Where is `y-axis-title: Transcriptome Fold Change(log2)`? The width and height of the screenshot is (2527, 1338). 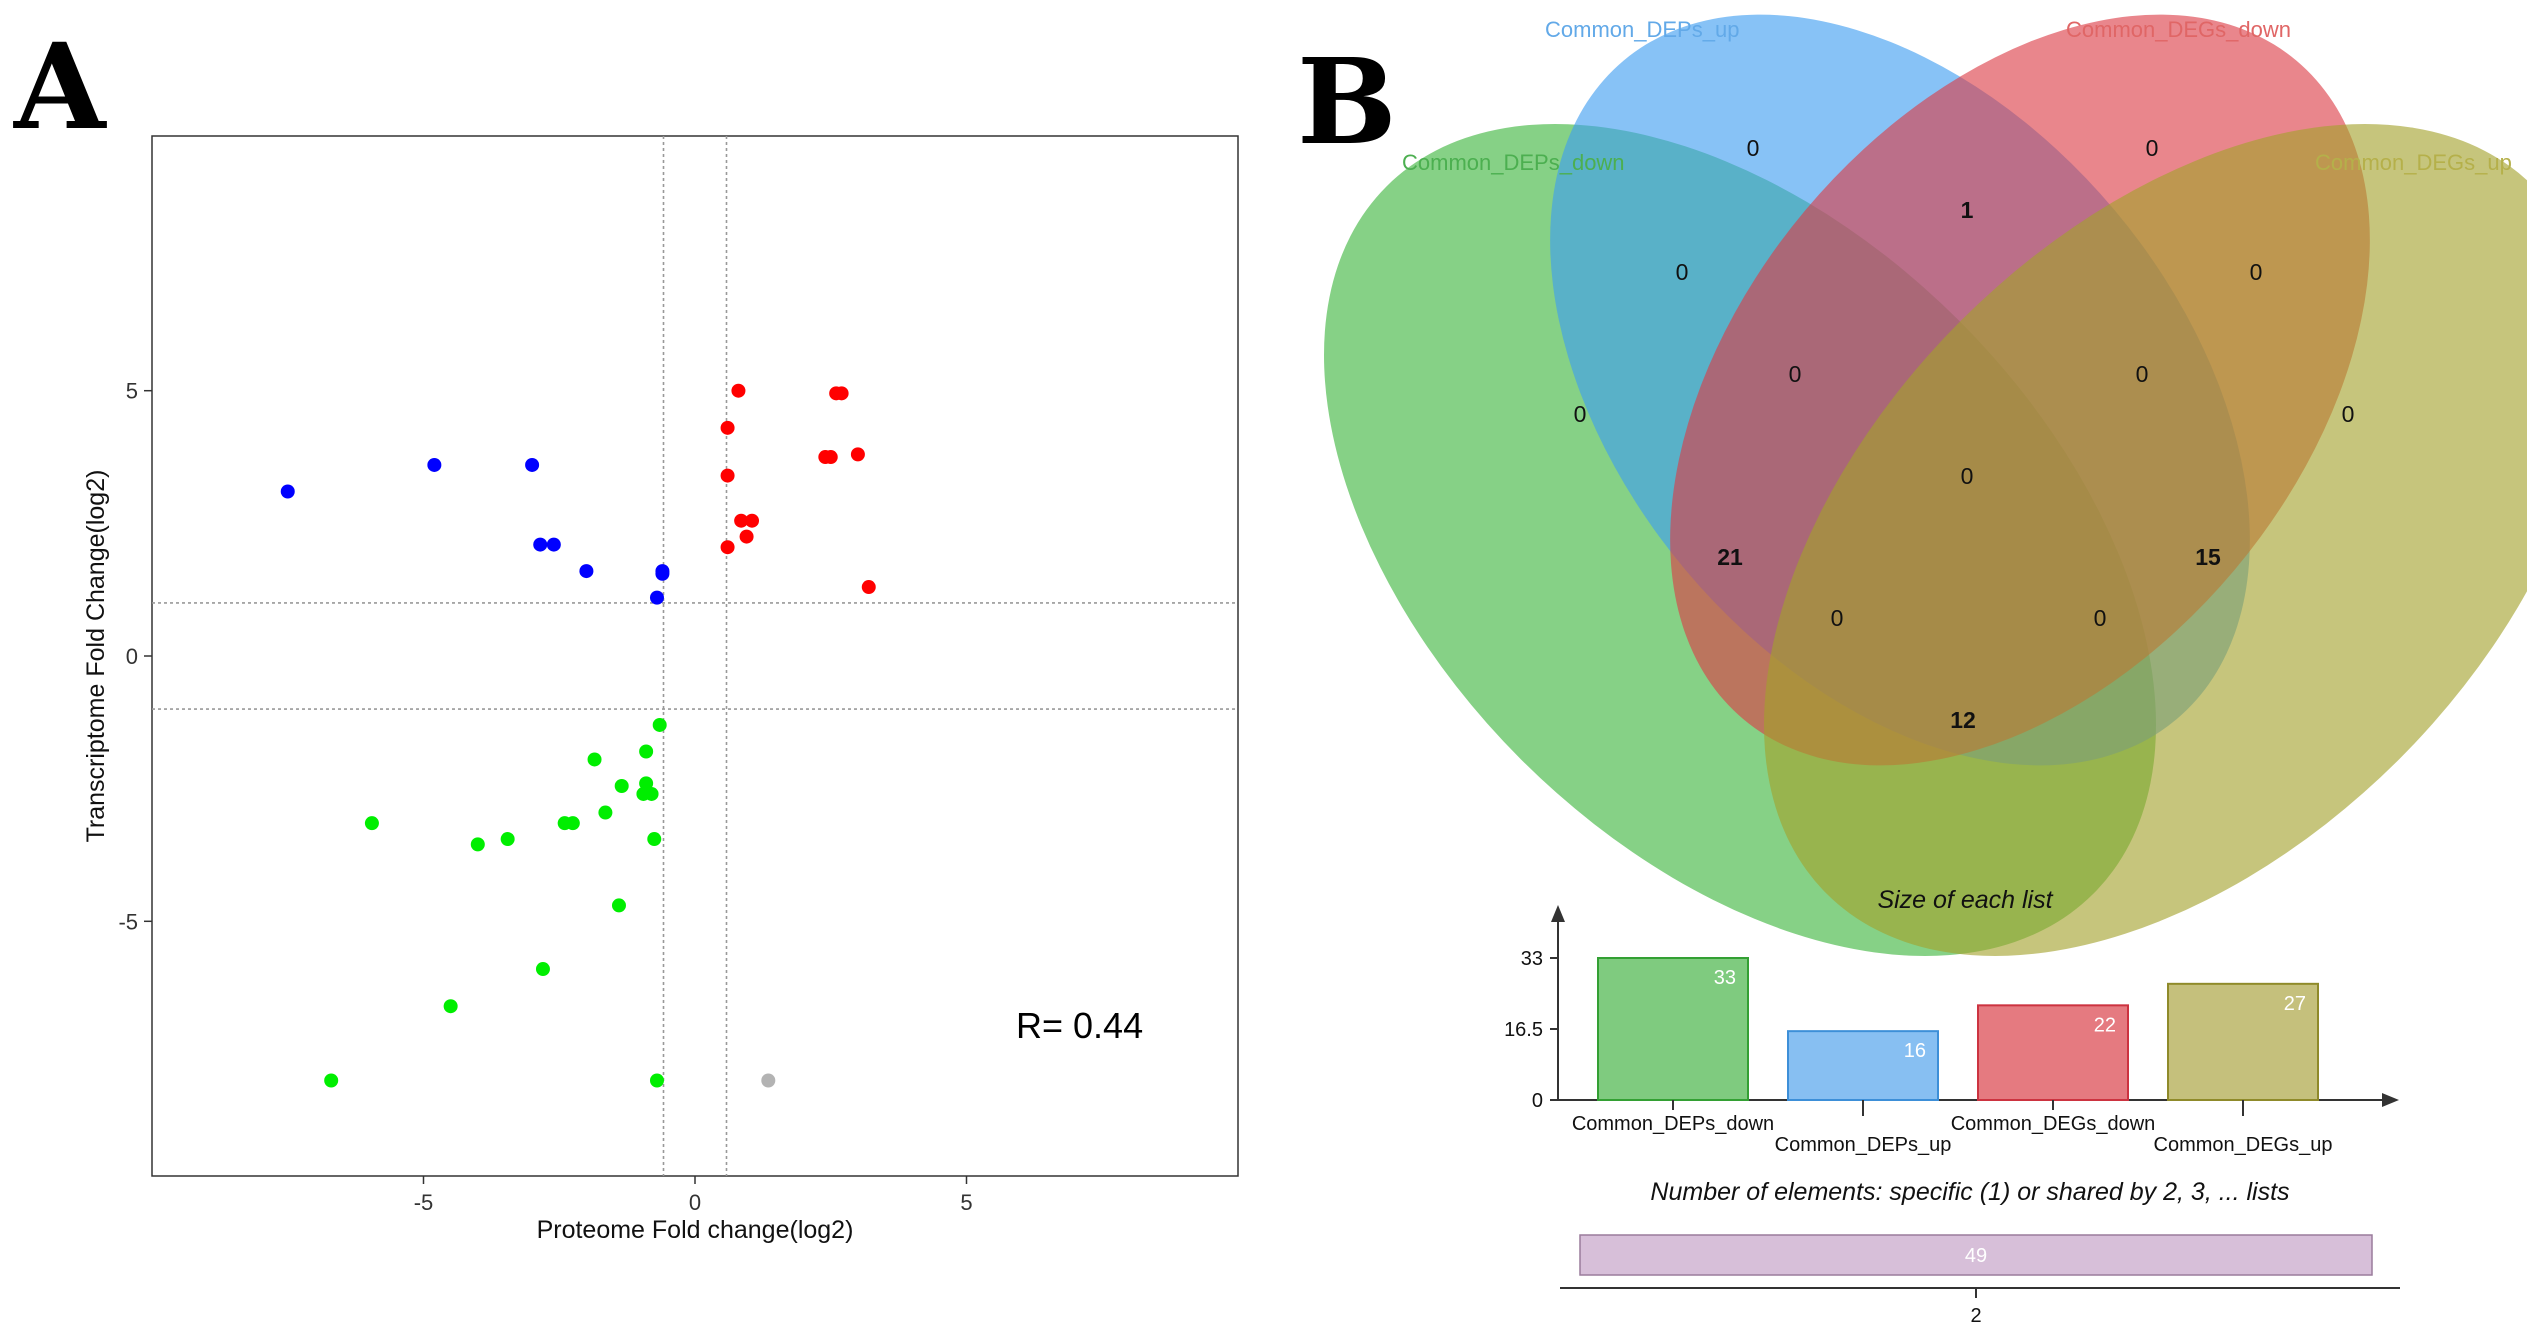
y-axis-title: Transcriptome Fold Change(log2) is located at coordinates (96, 656).